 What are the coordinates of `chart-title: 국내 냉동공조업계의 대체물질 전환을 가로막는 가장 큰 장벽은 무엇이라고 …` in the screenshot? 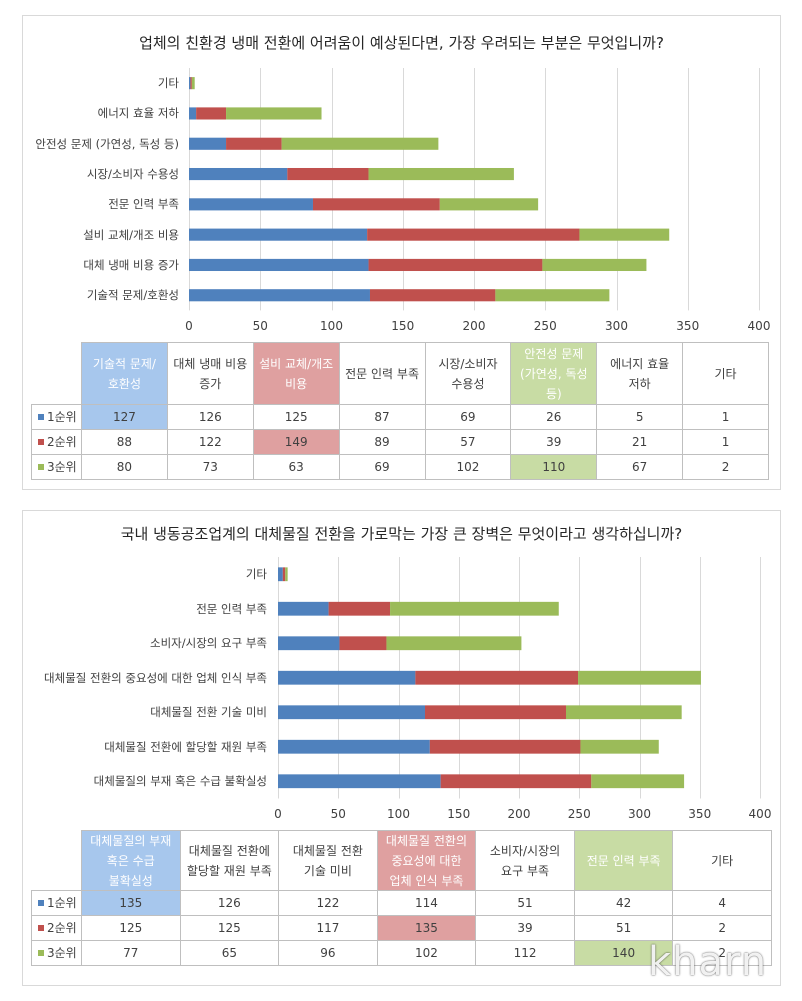 It's located at (401, 534).